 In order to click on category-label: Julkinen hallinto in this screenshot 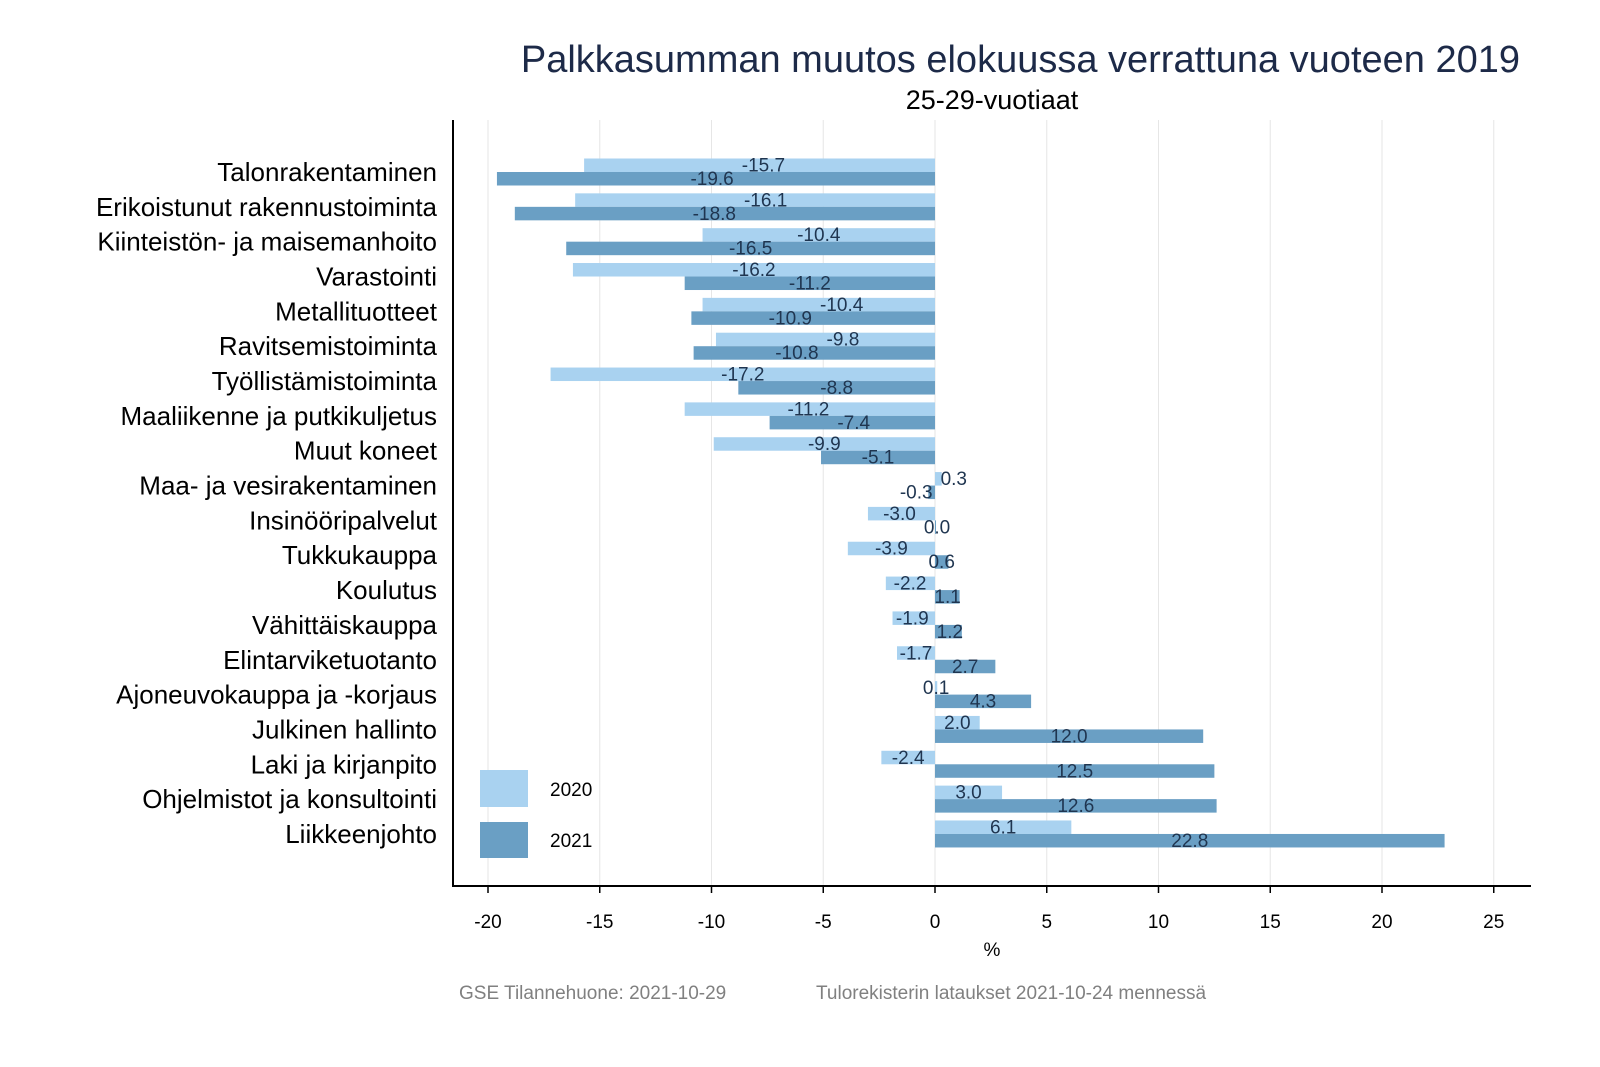, I will do `click(344, 729)`.